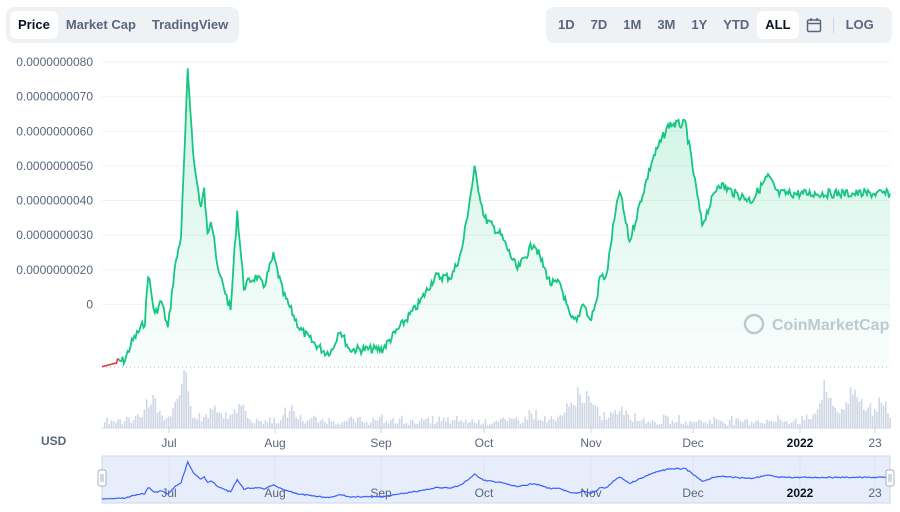 This screenshot has height=512, width=900. I want to click on range-1m: 1M, so click(632, 24).